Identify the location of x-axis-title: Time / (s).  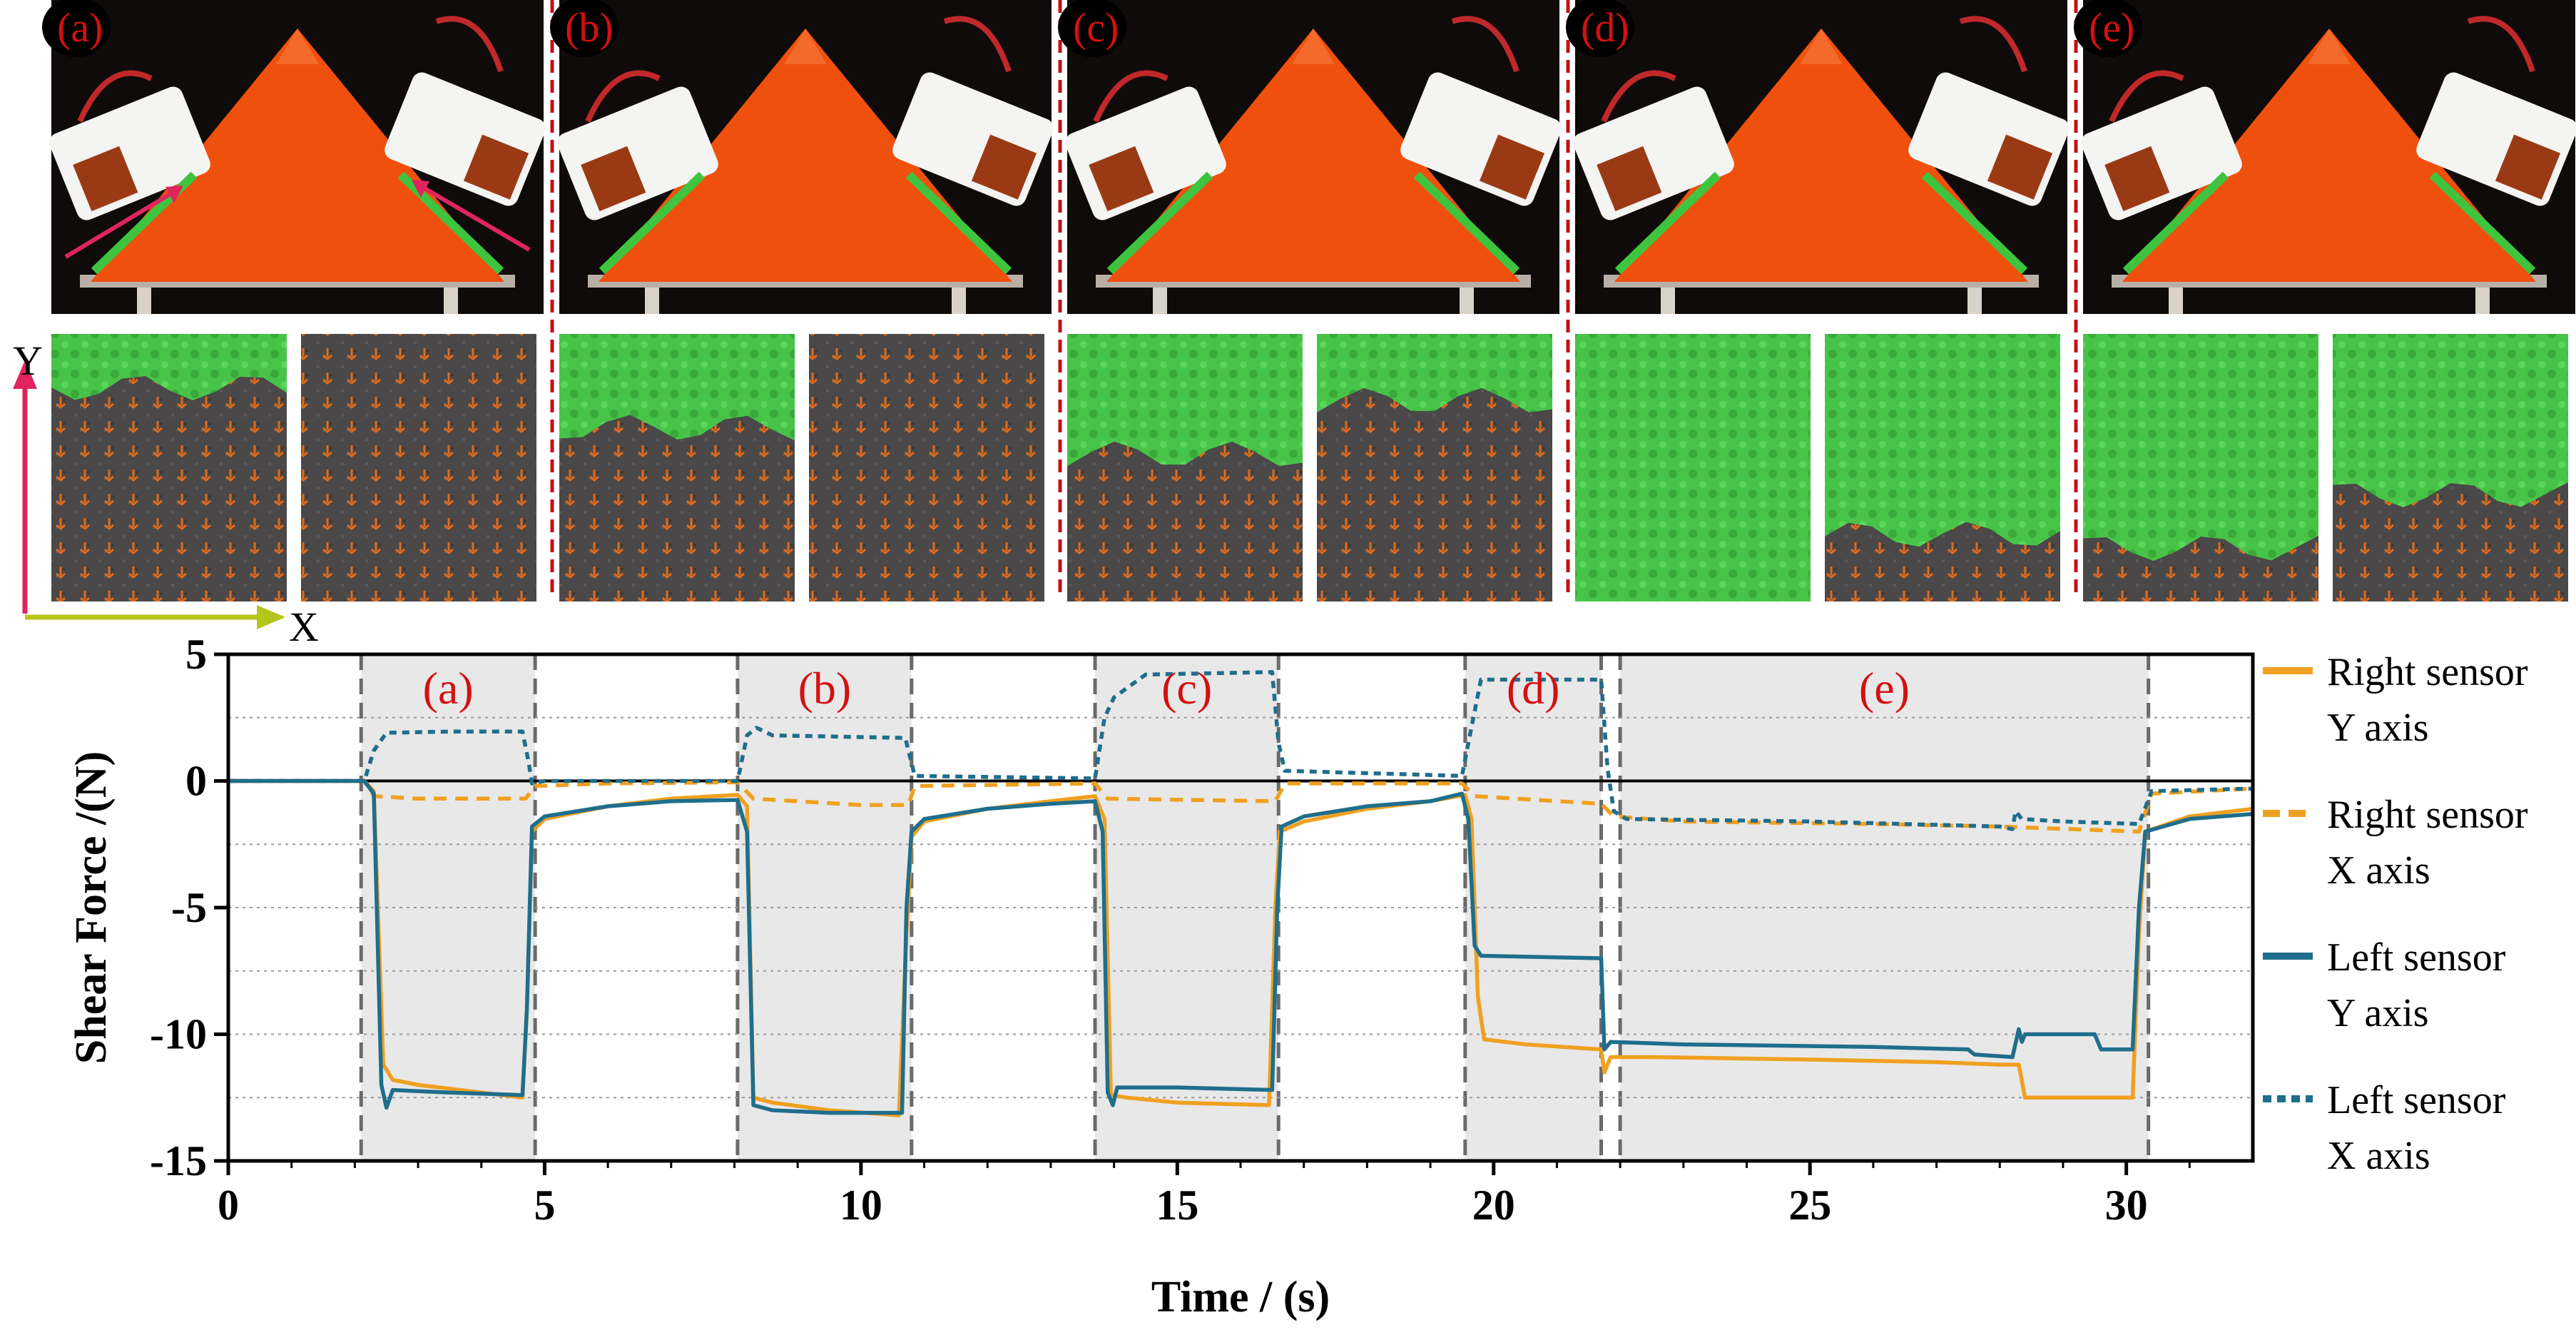
(1240, 1297).